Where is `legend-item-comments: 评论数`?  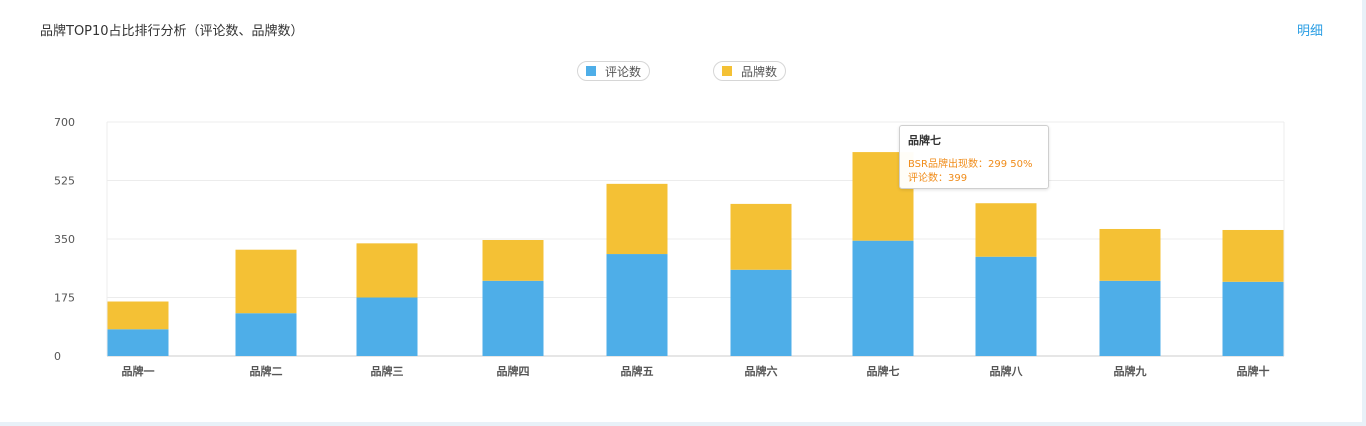 legend-item-comments: 评论数 is located at coordinates (614, 71).